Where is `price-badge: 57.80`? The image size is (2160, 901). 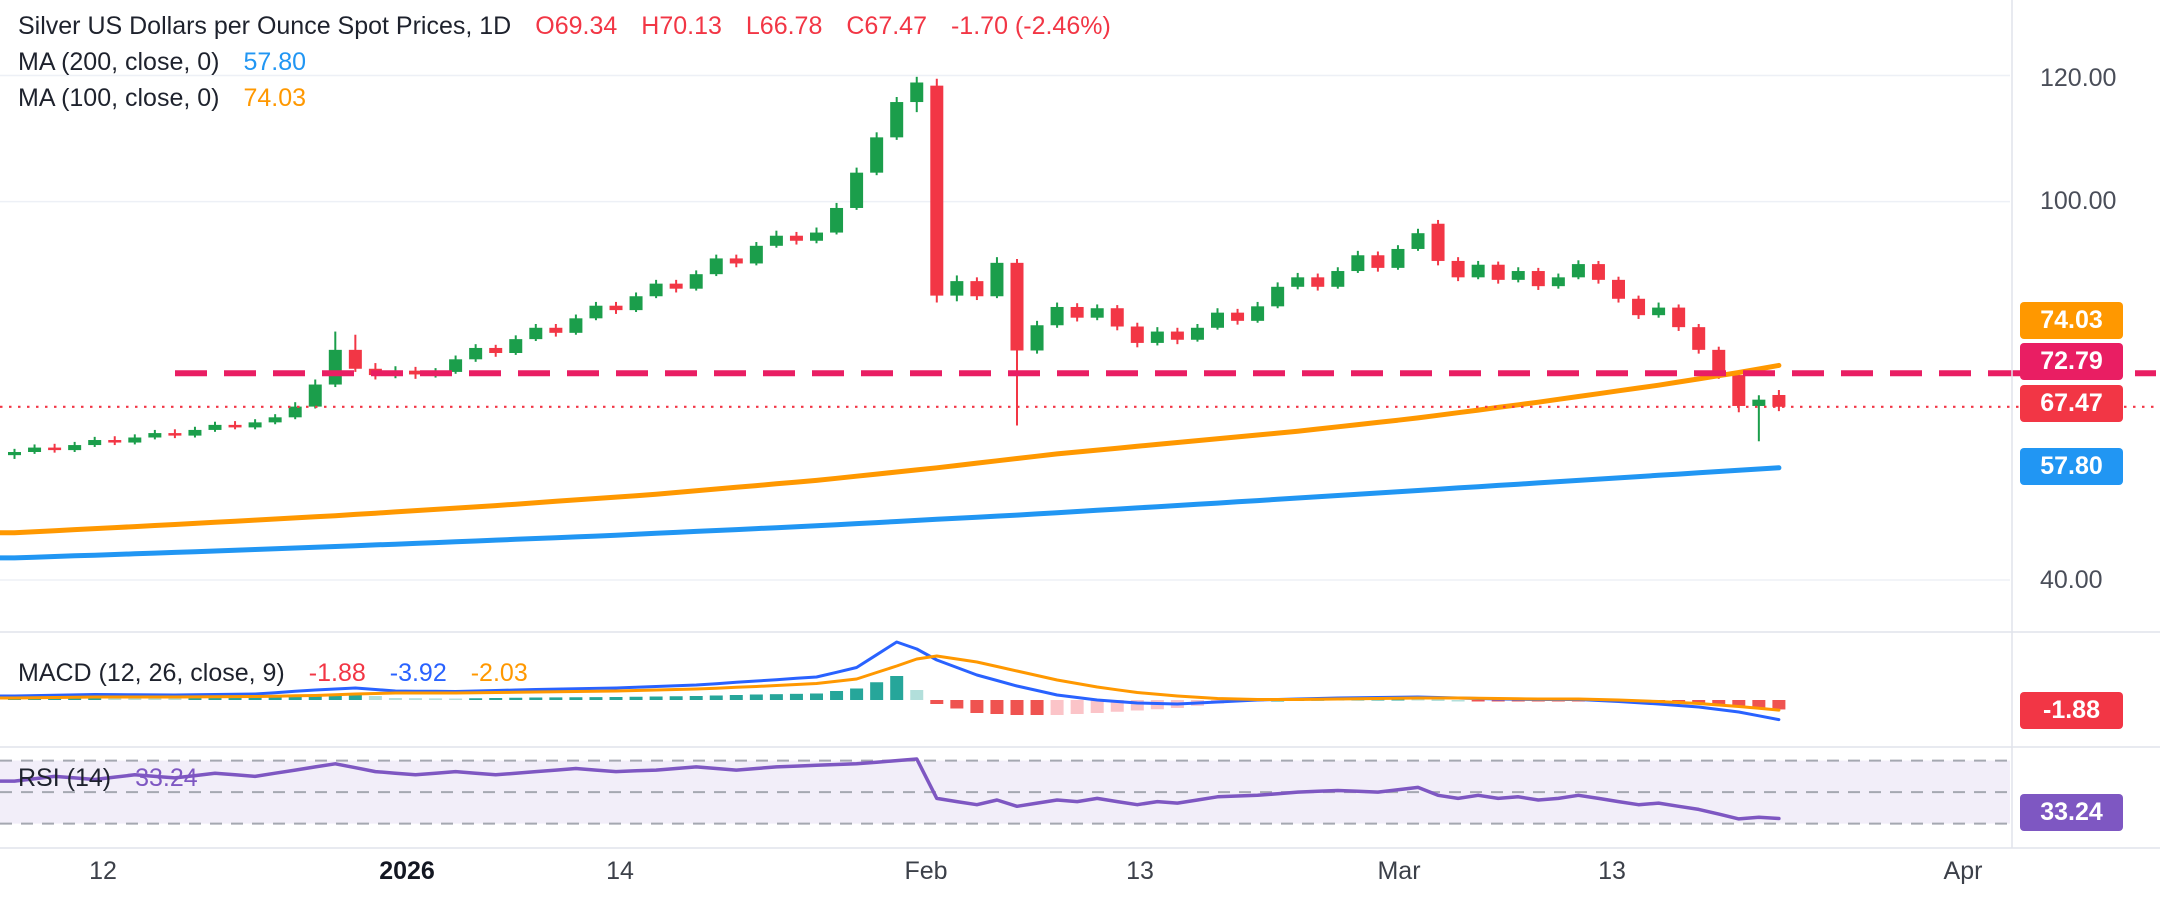 price-badge: 57.80 is located at coordinates (2071, 466).